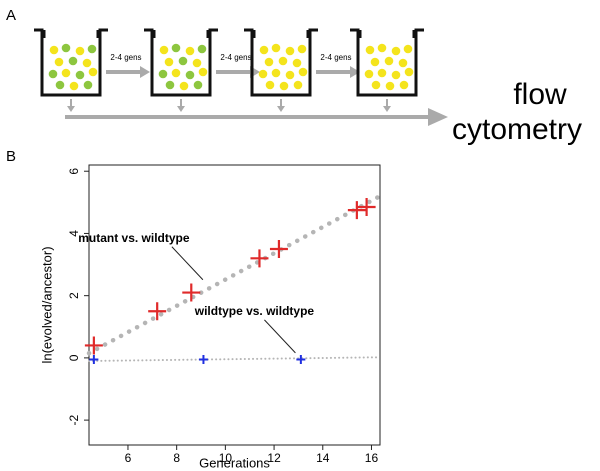 The image size is (600, 471). What do you see at coordinates (323, 458) in the screenshot?
I see `x-tick-label: 14` at bounding box center [323, 458].